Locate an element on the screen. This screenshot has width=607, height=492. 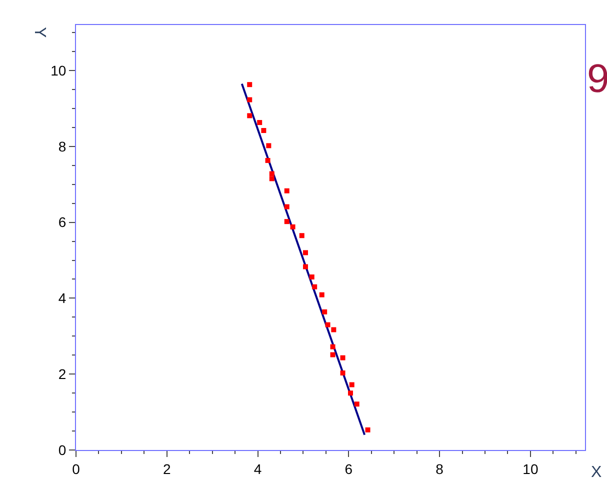
x-tick-label: 4 is located at coordinates (258, 468).